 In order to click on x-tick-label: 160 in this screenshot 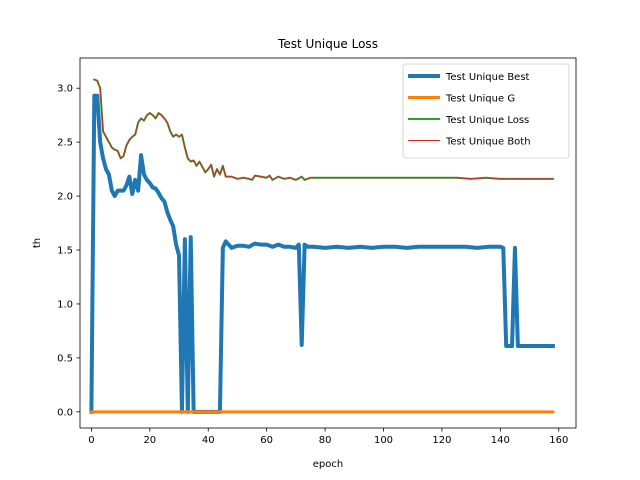, I will do `click(558, 440)`.